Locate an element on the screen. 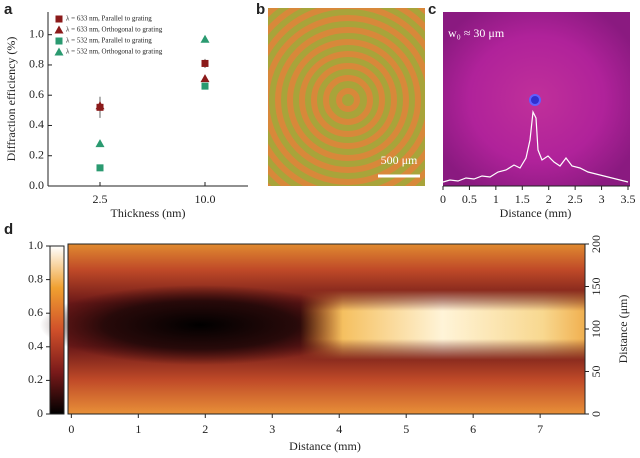 The width and height of the screenshot is (640, 458). colorbar-tick-label: 0.8 is located at coordinates (35, 278).